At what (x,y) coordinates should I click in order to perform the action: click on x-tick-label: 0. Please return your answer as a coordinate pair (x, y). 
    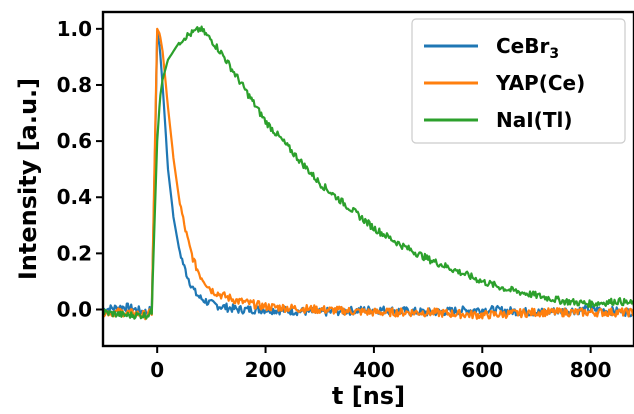
    Looking at the image, I should click on (157, 370).